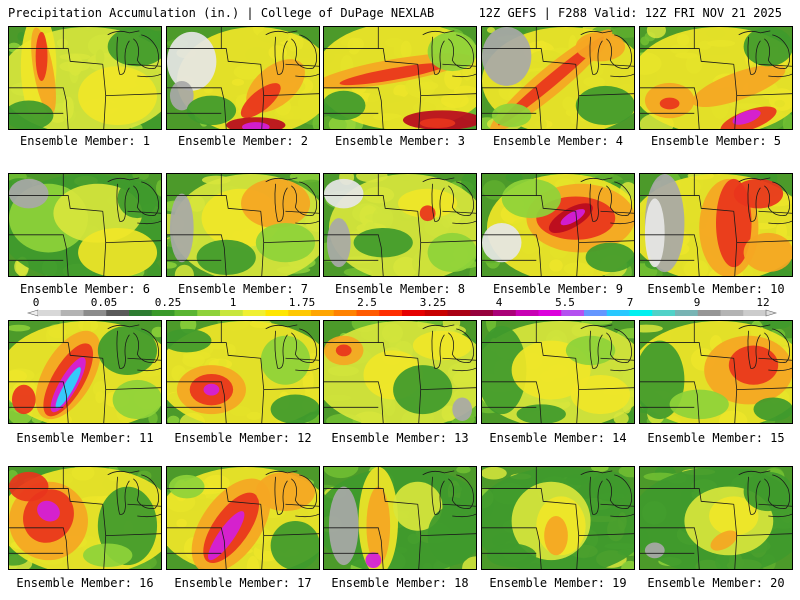 This screenshot has width=800, height=600. What do you see at coordinates (302, 302) in the screenshot?
I see `colorbar-tick-label: 1.75` at bounding box center [302, 302].